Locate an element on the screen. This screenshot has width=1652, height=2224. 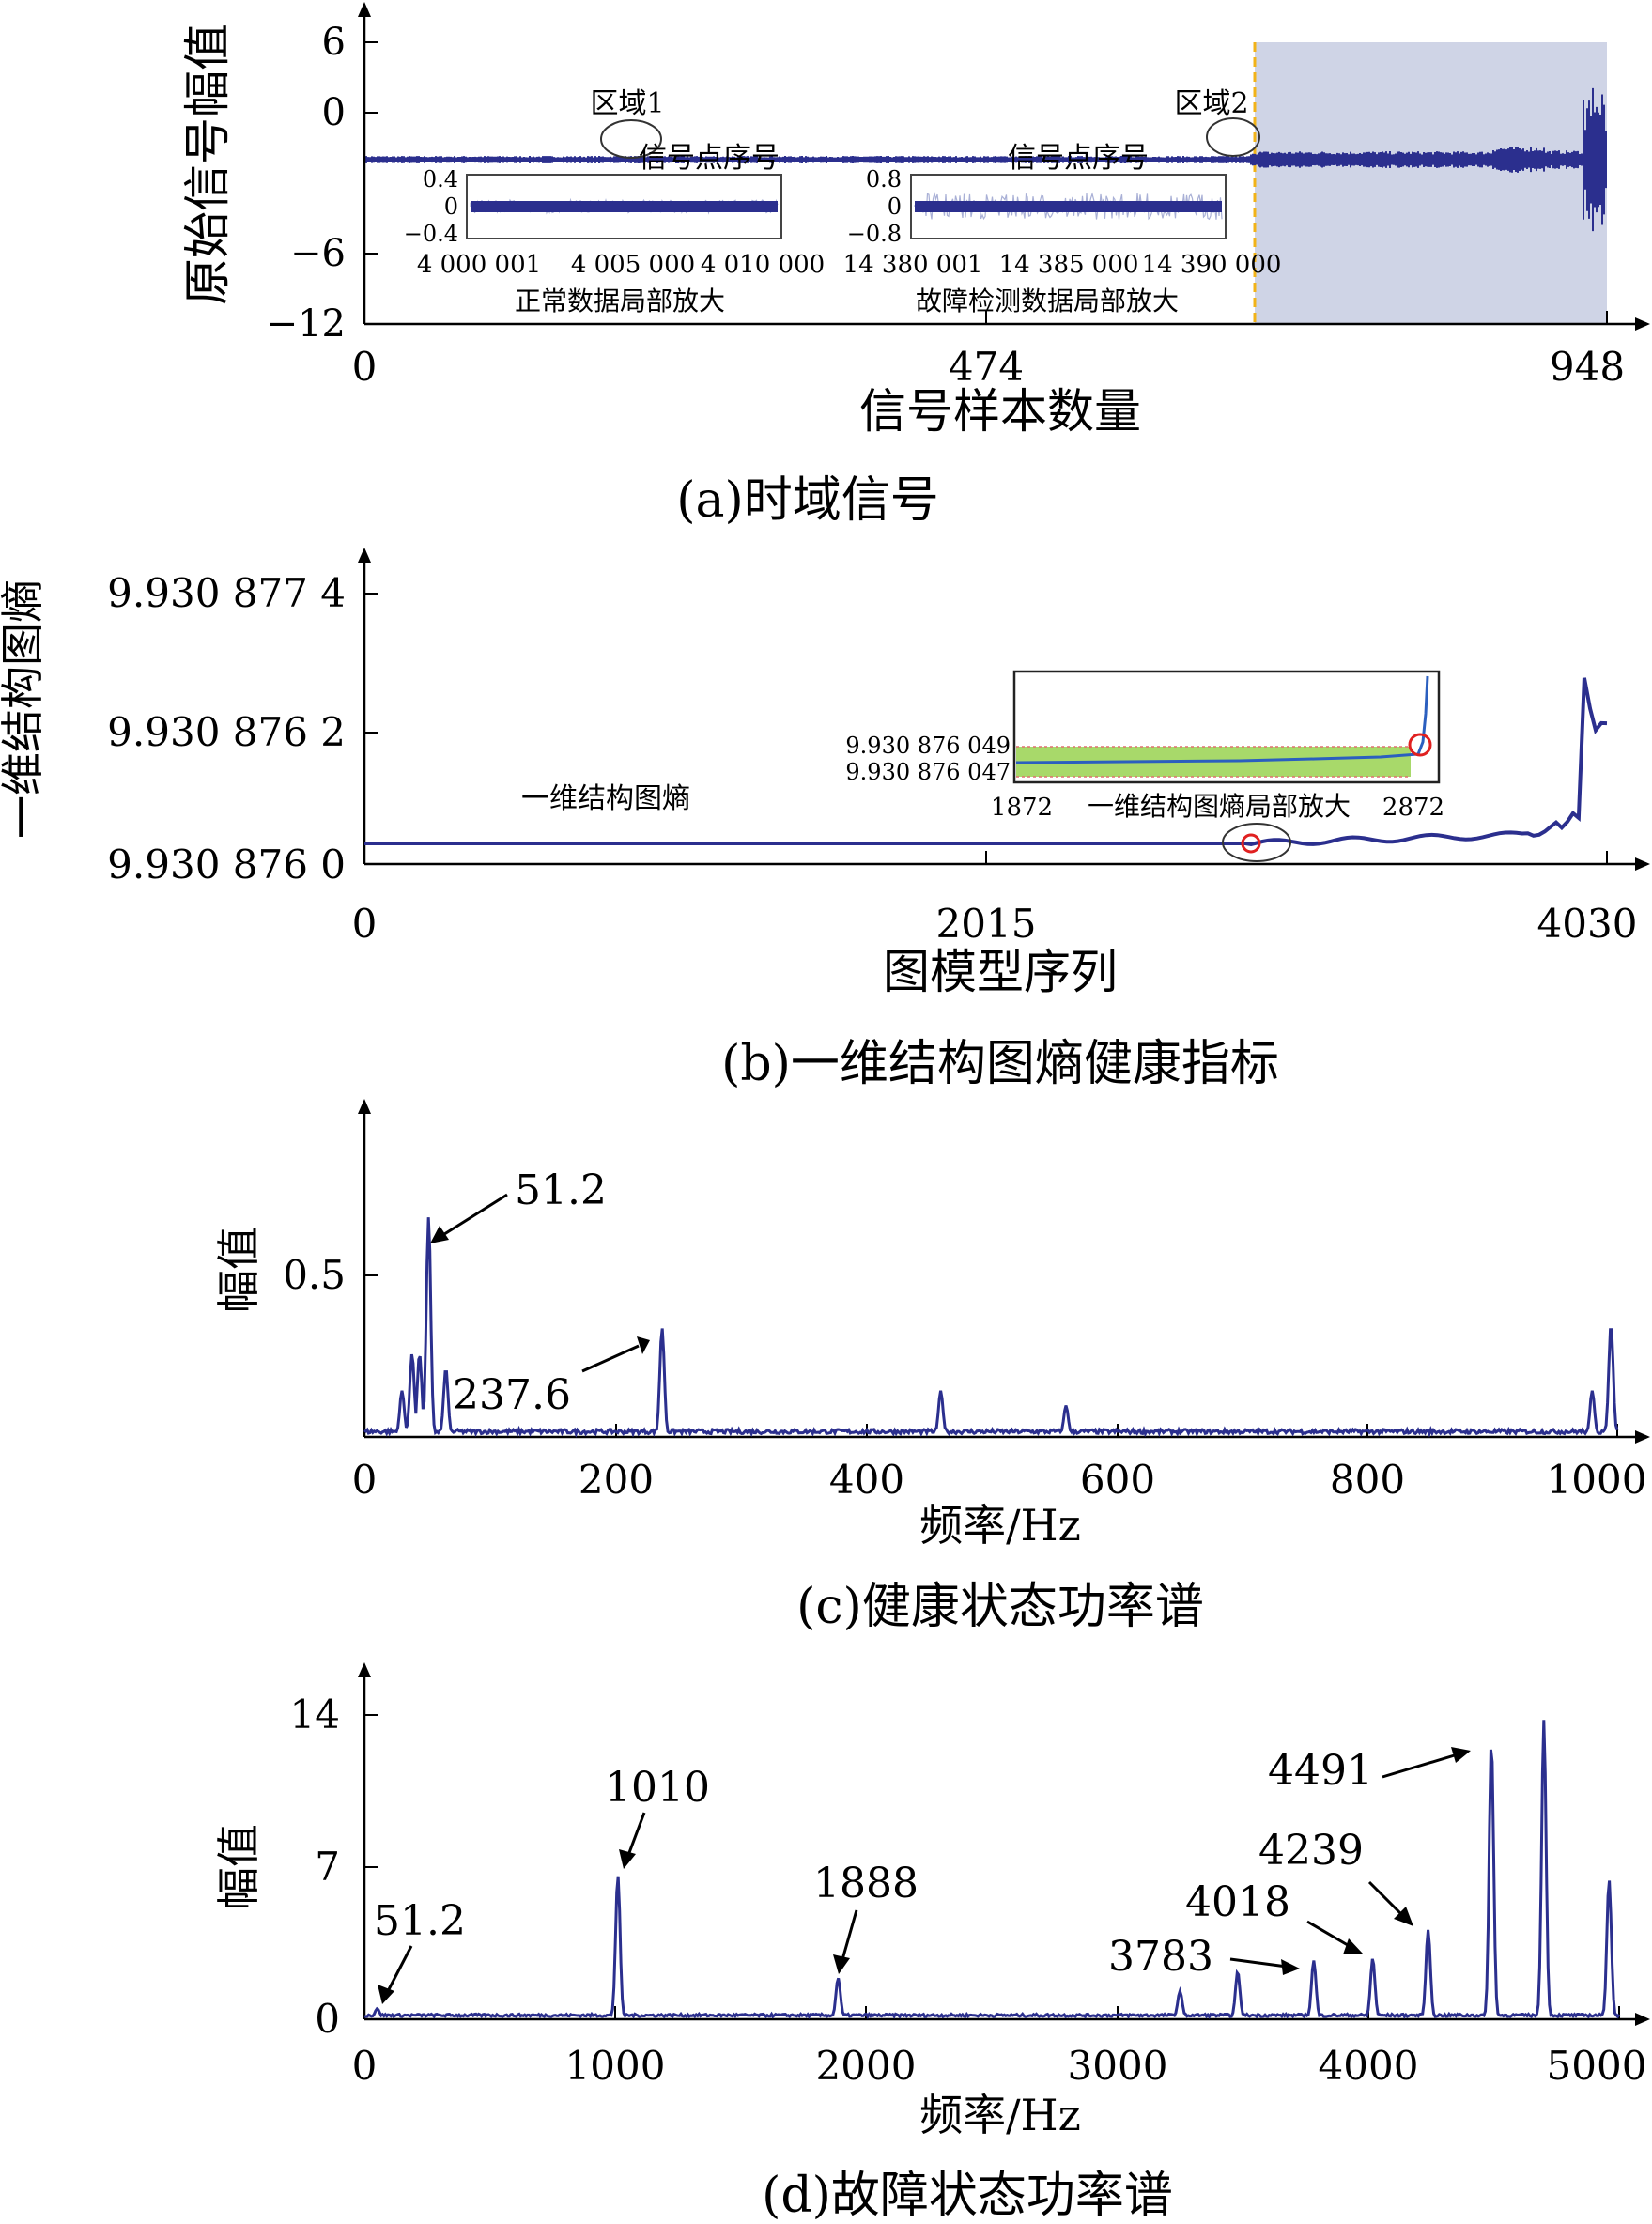
inset2-ytick: 0 is located at coordinates (895, 206).